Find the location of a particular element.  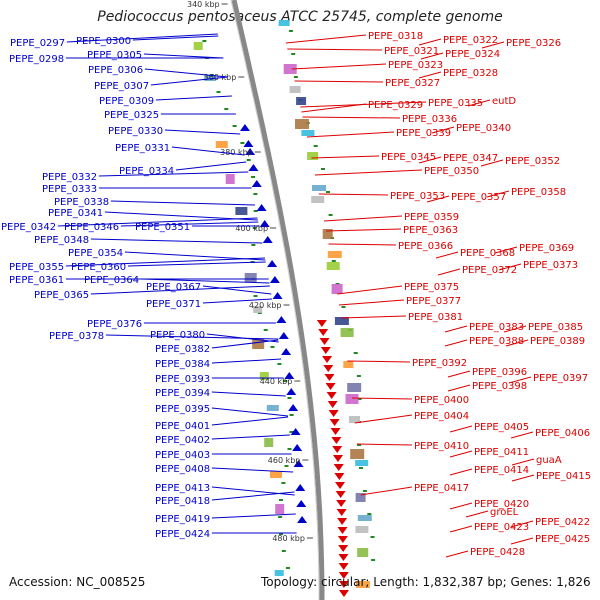

gene-label: PEPE_0422 is located at coordinates (562, 522).